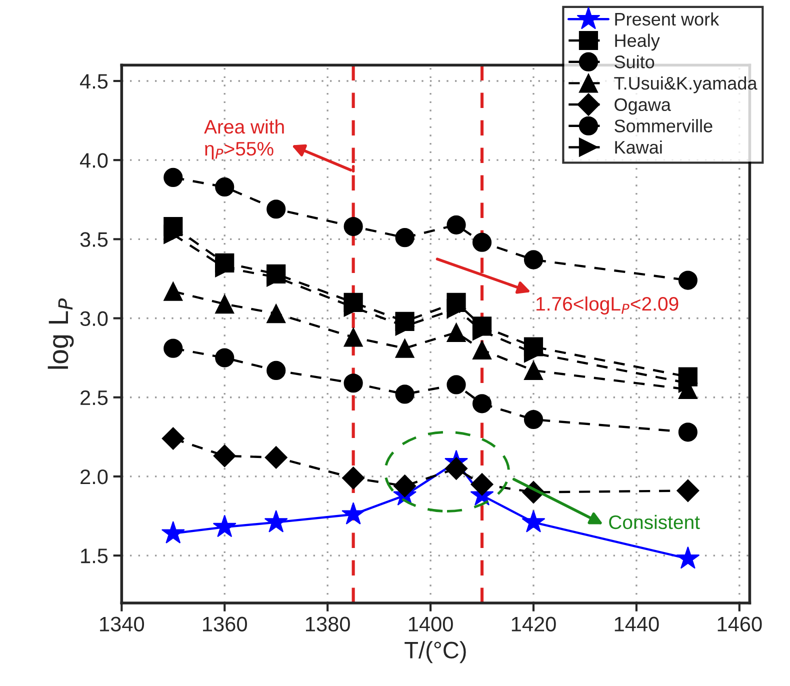  I want to click on annotation: Area with, so click(244, 126).